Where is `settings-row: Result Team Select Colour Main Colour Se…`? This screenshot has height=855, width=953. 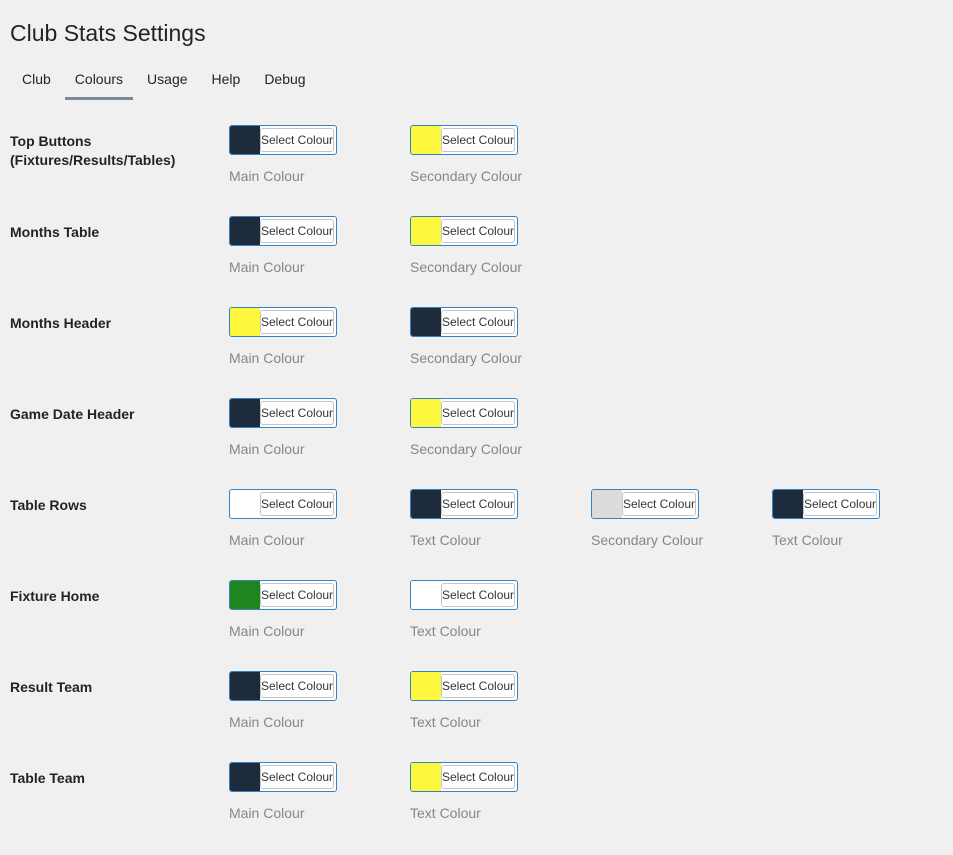
settings-row: Result Team Select Colour Main Colour Se… is located at coordinates (476, 716).